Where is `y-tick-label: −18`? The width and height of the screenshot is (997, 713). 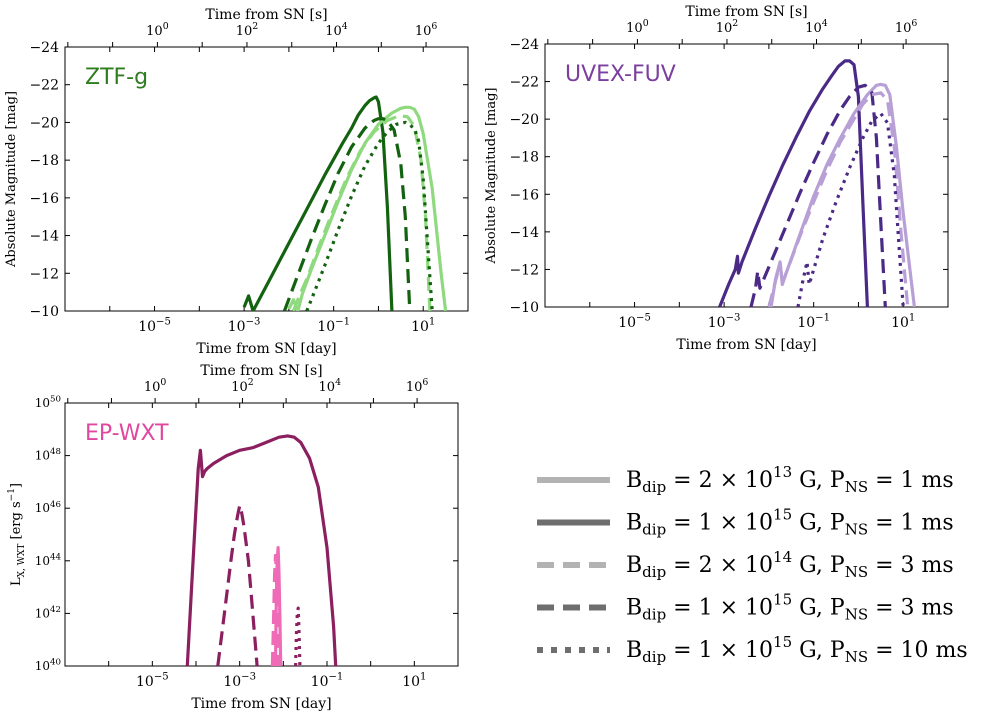
y-tick-label: −18 is located at coordinates (524, 158).